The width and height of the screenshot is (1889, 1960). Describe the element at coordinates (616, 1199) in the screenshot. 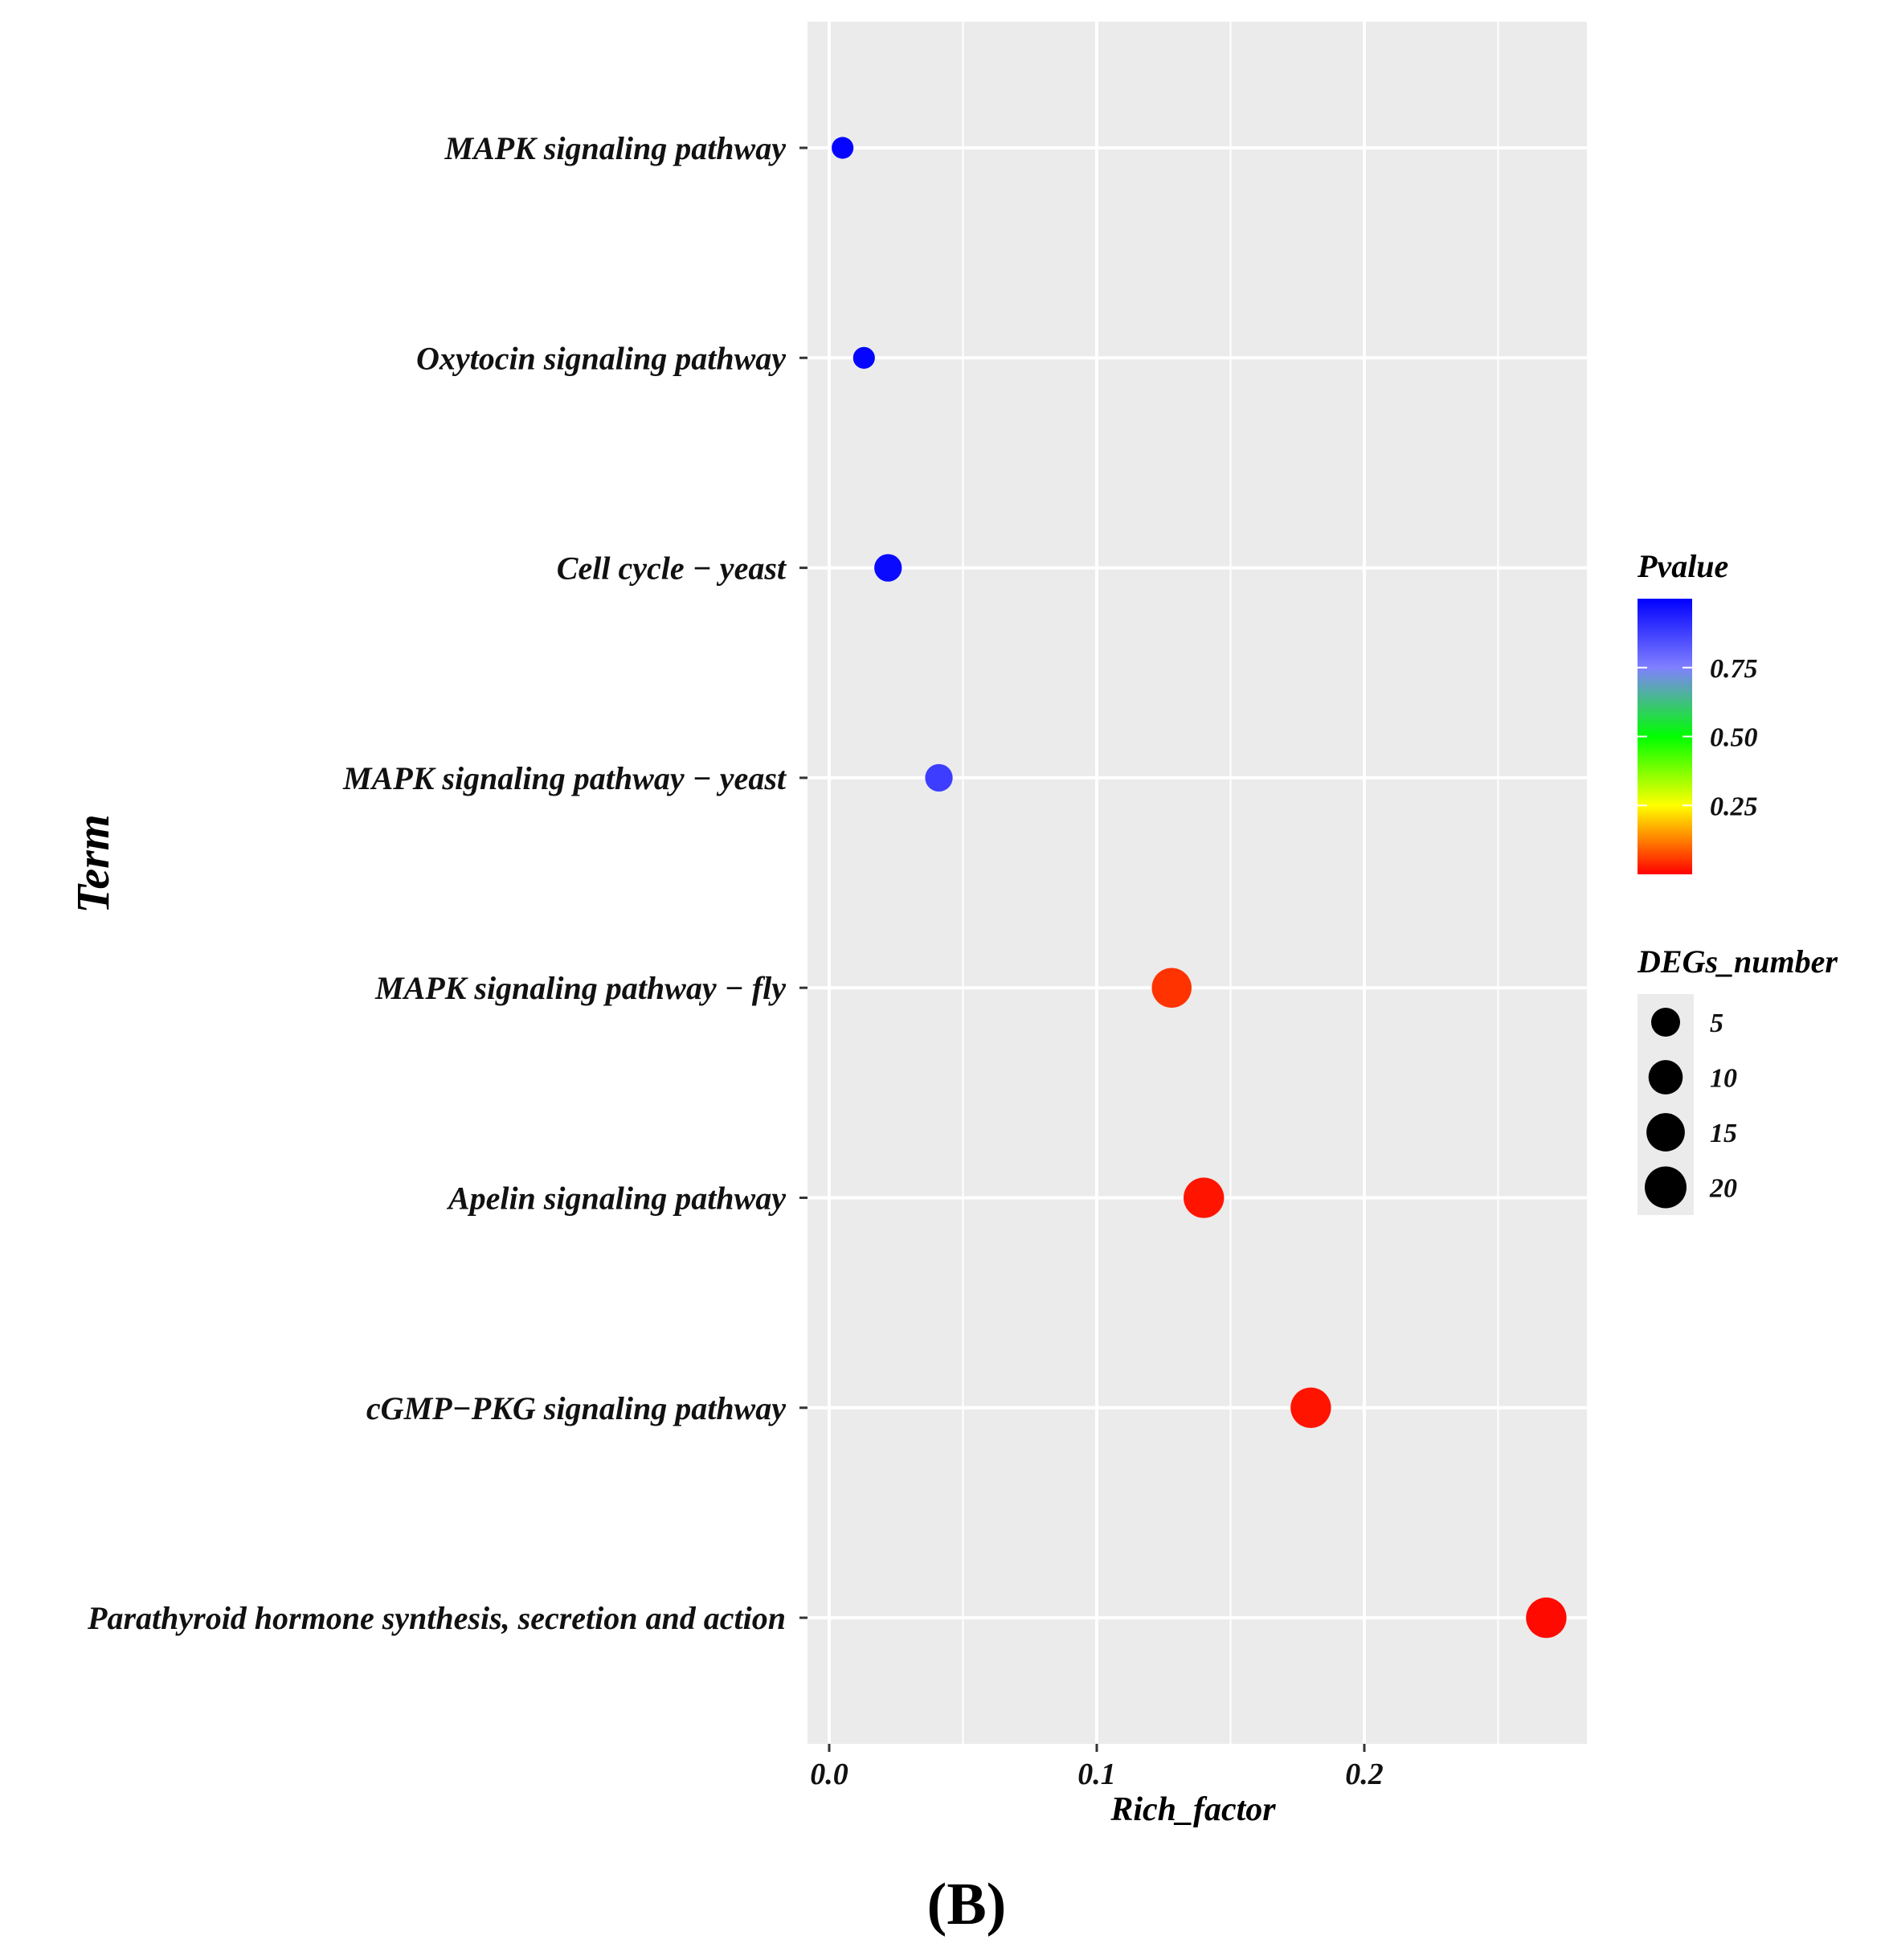

I see `term-label: Apelin signaling pathway` at that location.